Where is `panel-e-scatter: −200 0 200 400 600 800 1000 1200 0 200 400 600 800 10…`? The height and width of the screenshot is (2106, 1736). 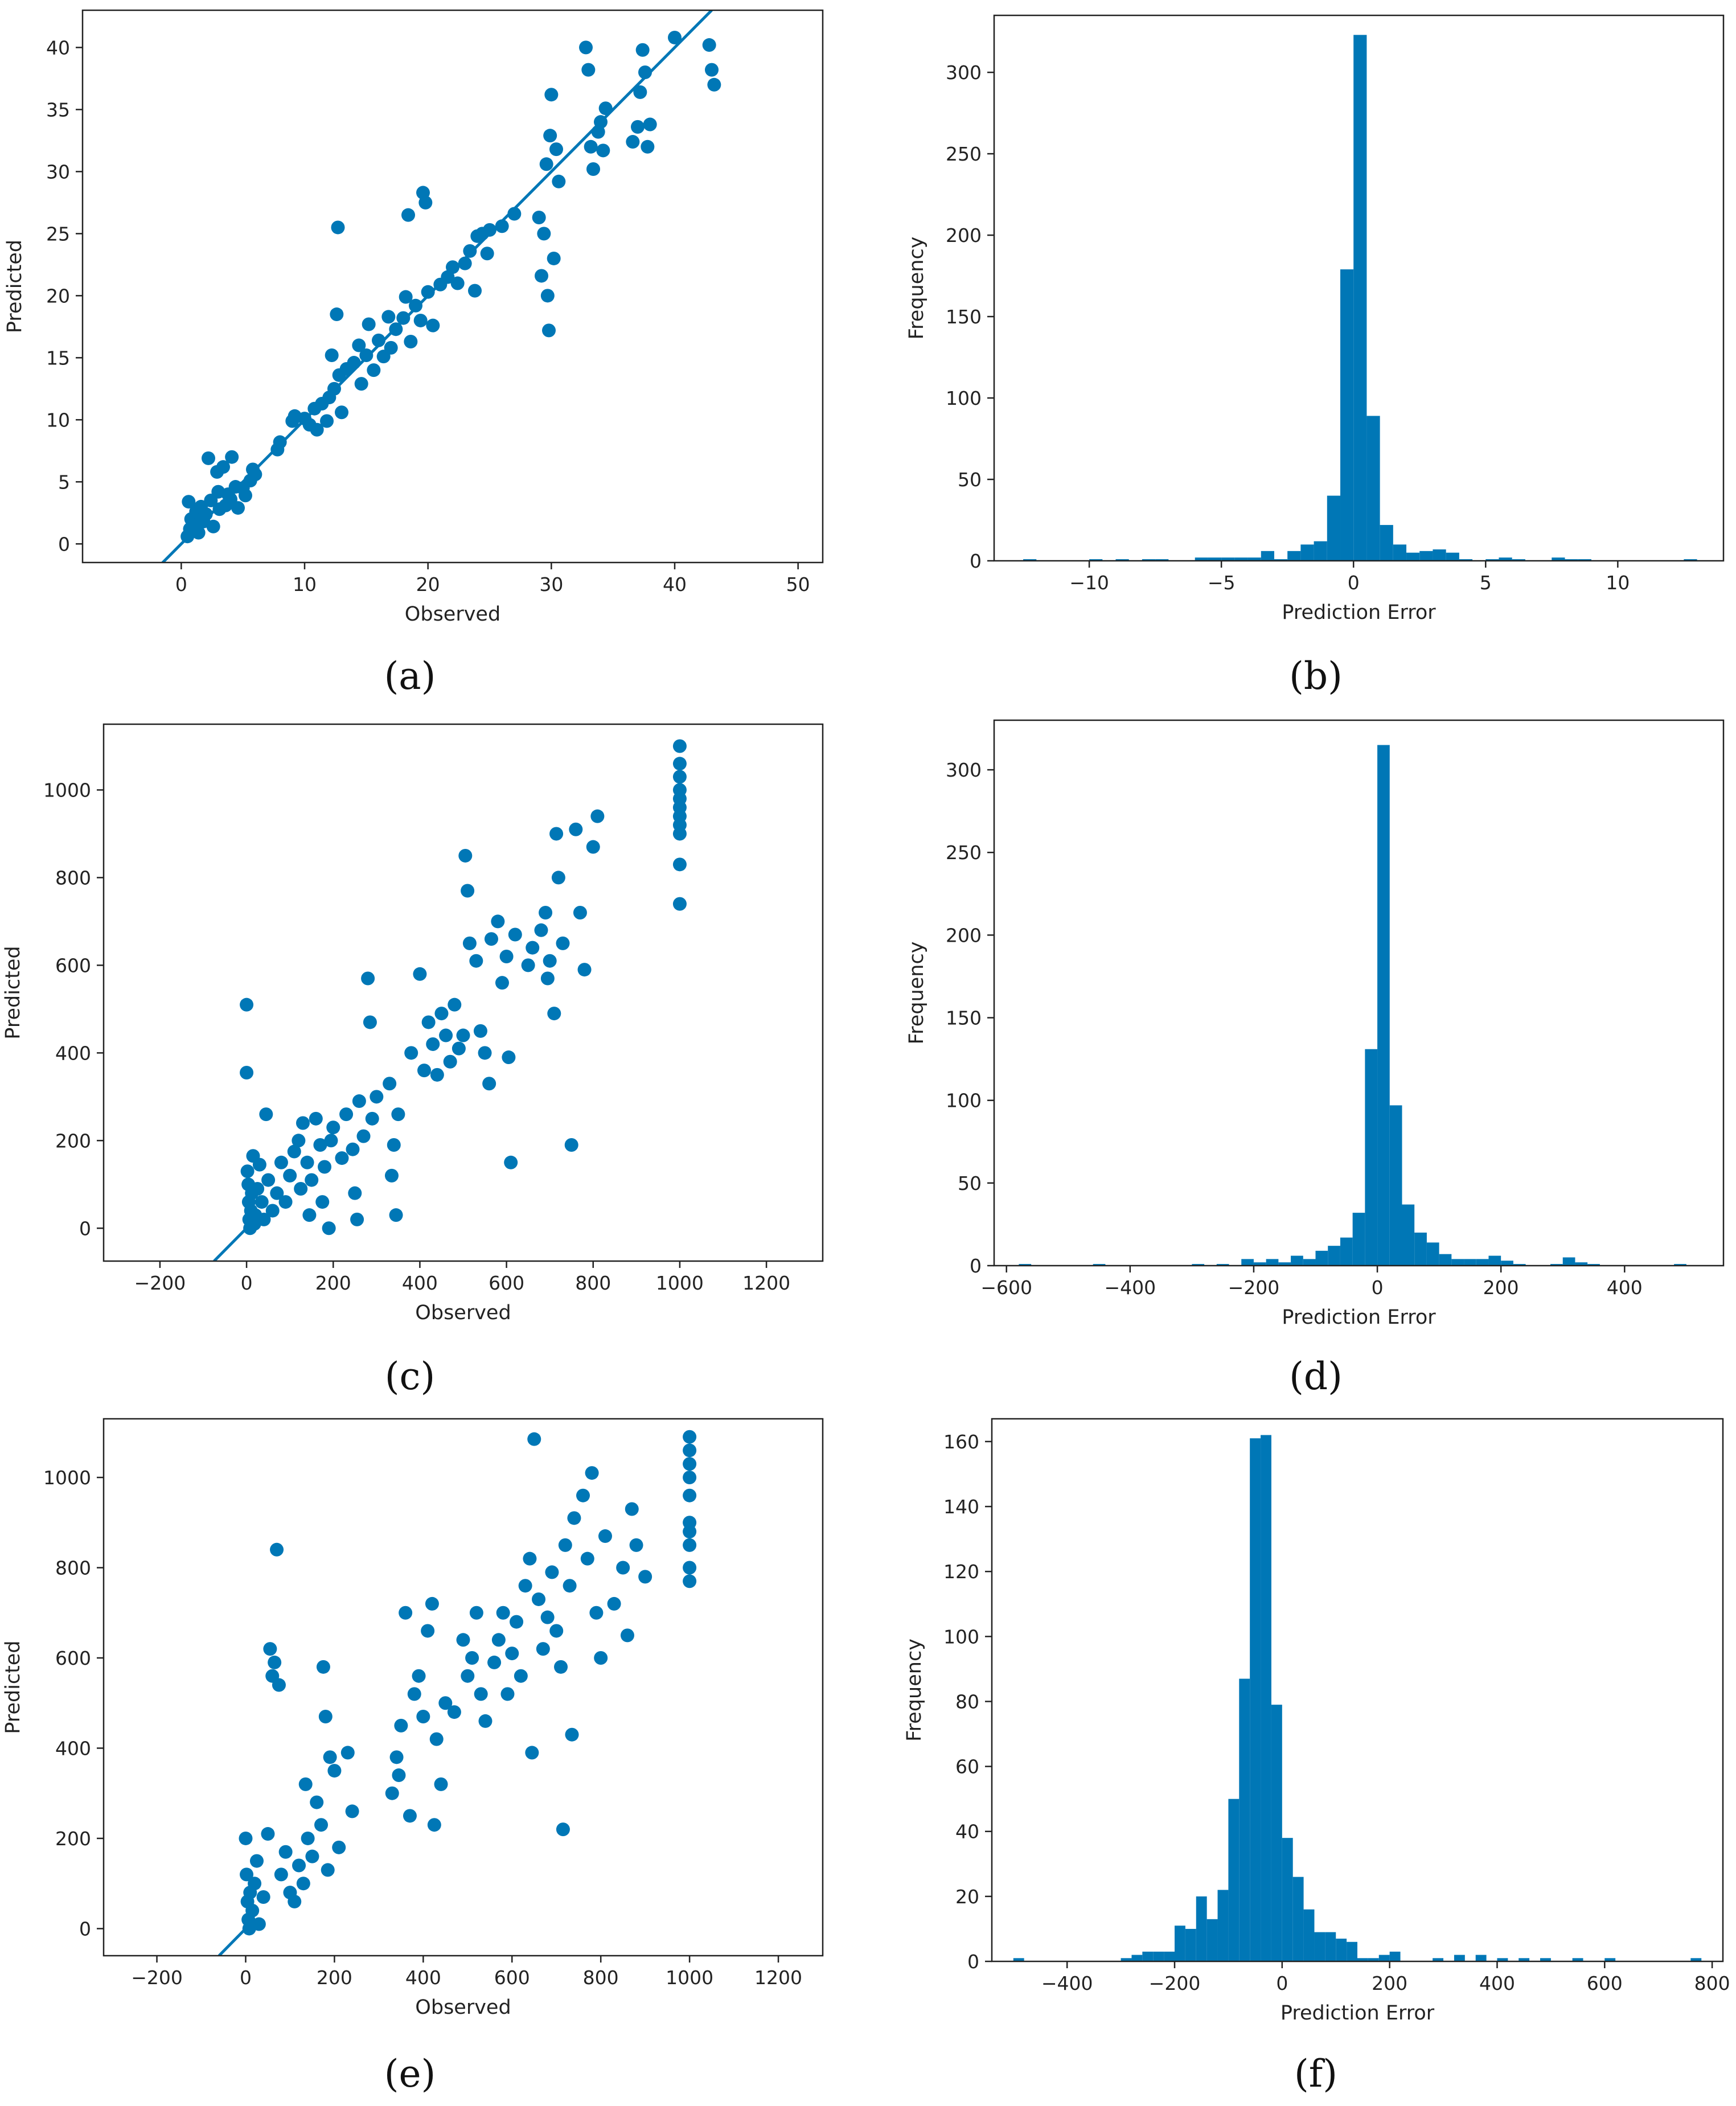 panel-e-scatter: −200 0 200 400 600 800 1000 1200 0 200 400 600 800 10… is located at coordinates (413, 1718).